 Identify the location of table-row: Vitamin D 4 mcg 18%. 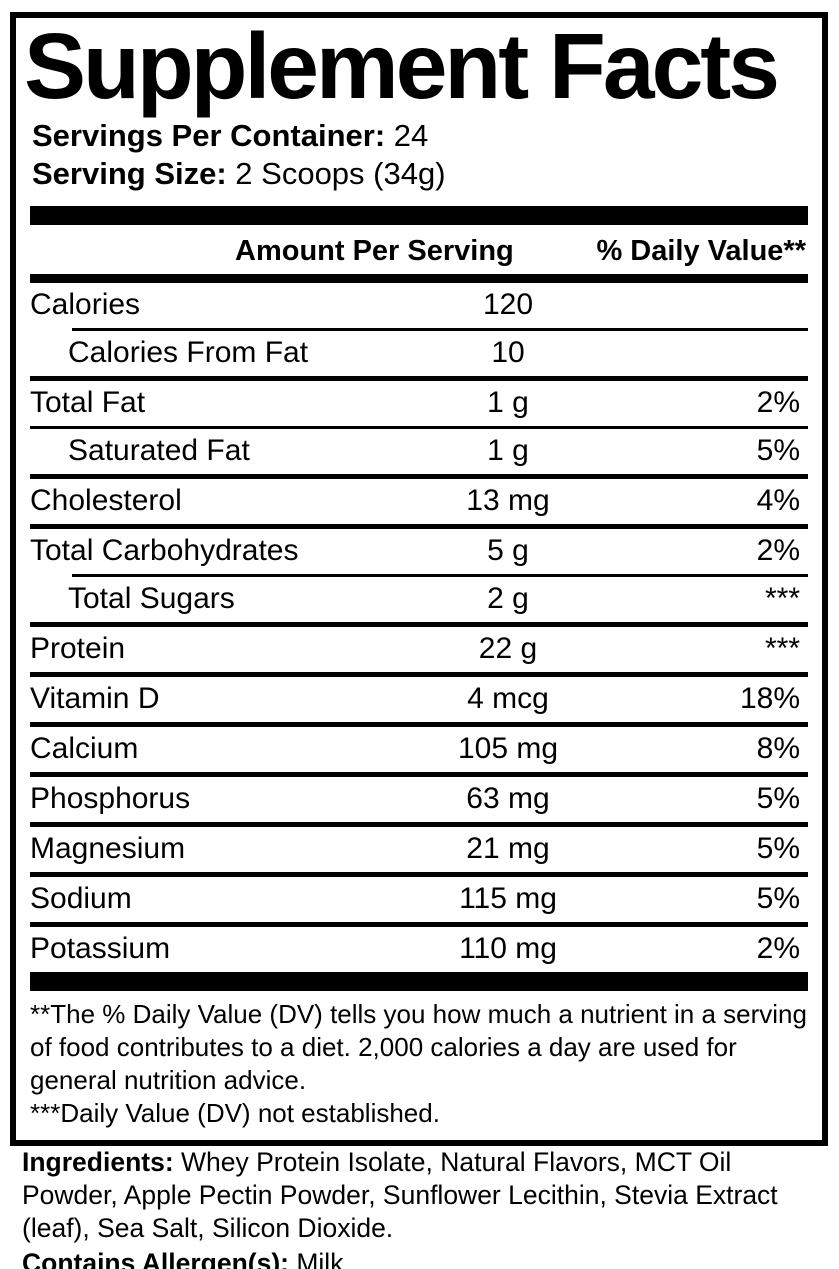
(419, 696).